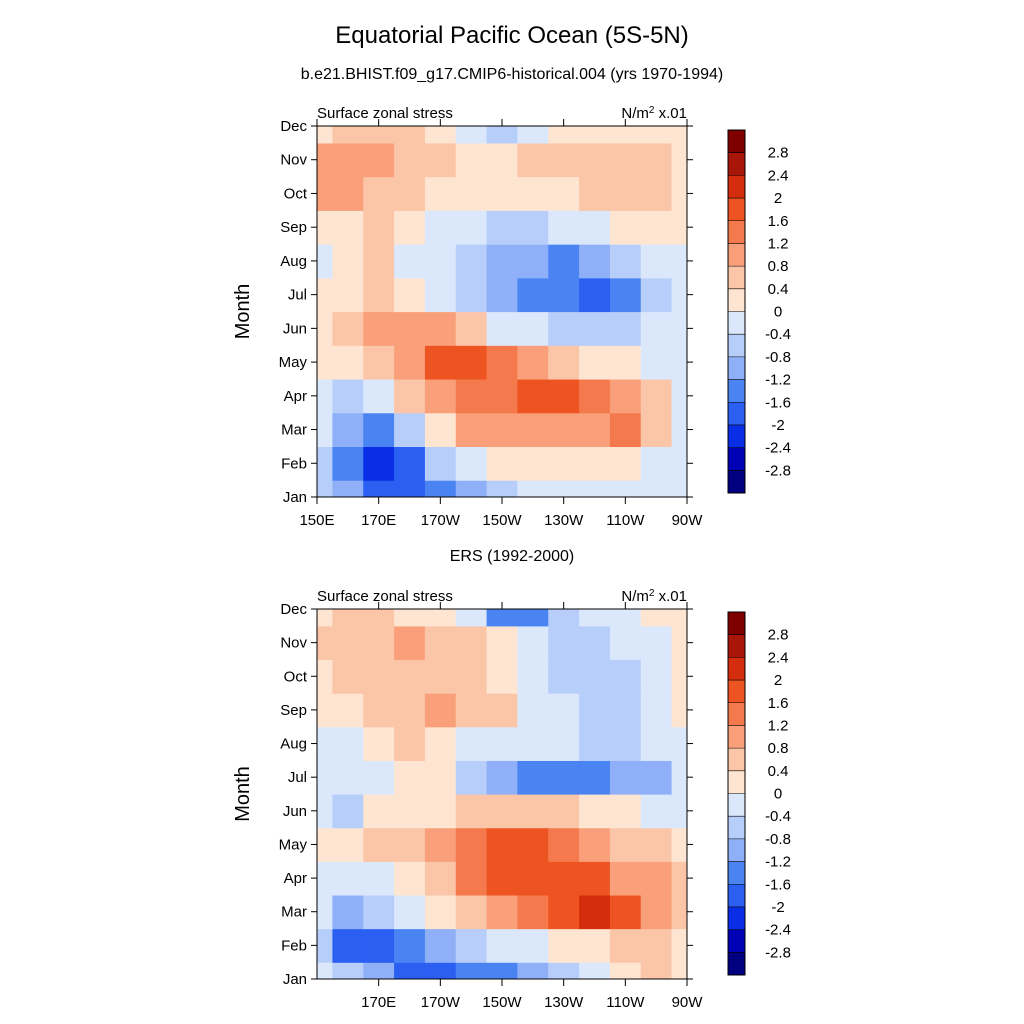  What do you see at coordinates (778, 952) in the screenshot?
I see `colorbar-label: -2.8` at bounding box center [778, 952].